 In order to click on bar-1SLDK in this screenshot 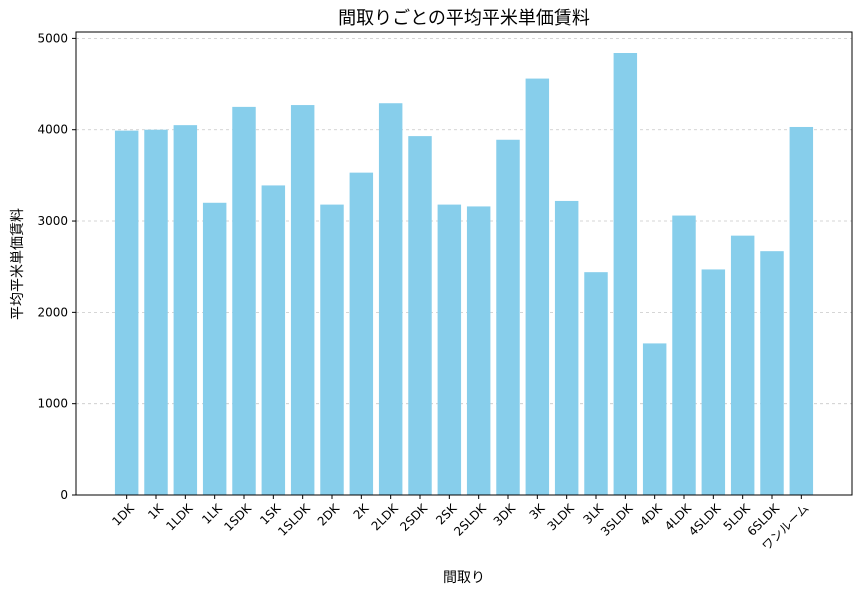, I will do `click(302, 300)`.